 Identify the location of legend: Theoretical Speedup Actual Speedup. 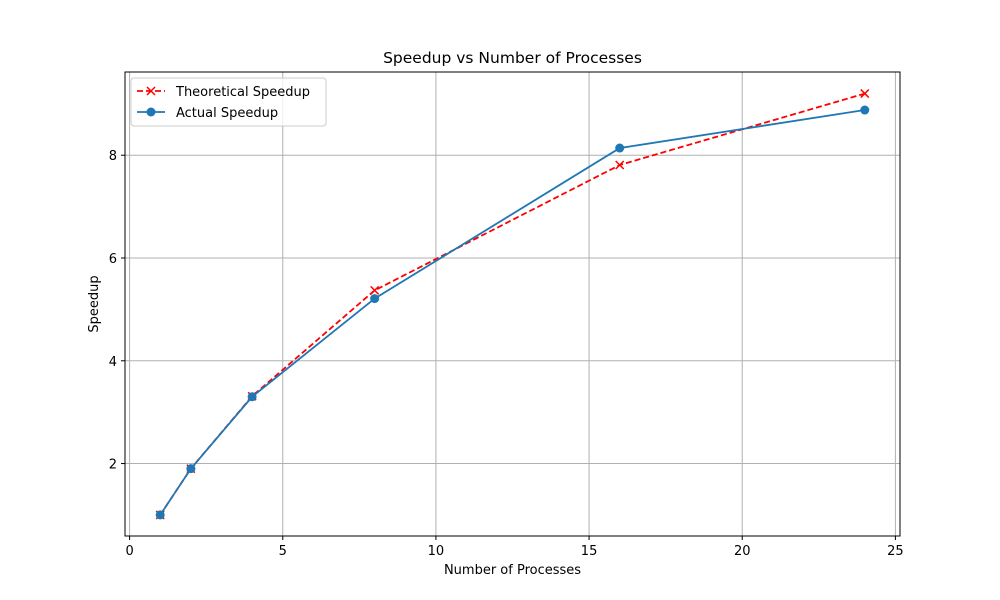
(228, 102).